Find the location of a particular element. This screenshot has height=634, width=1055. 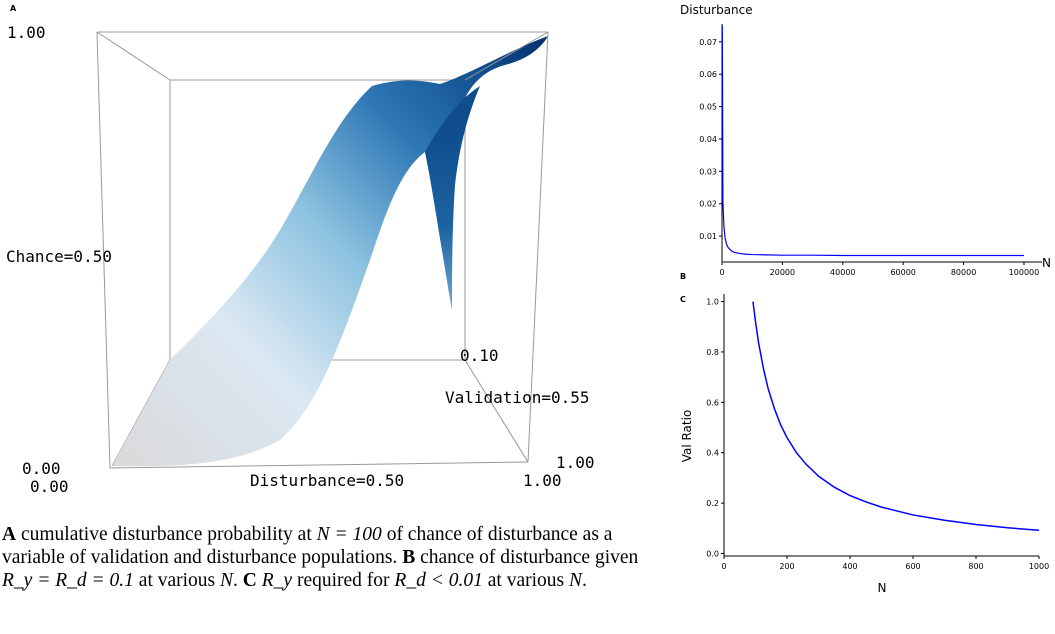

x-tick-label: 60000 is located at coordinates (902, 272).